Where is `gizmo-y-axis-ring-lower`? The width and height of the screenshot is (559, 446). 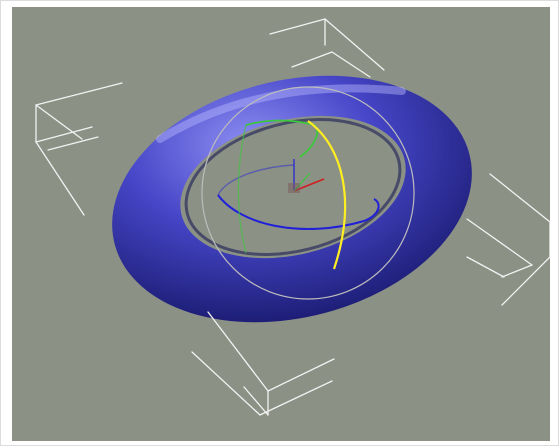 gizmo-y-axis-ring-lower is located at coordinates (242, 189).